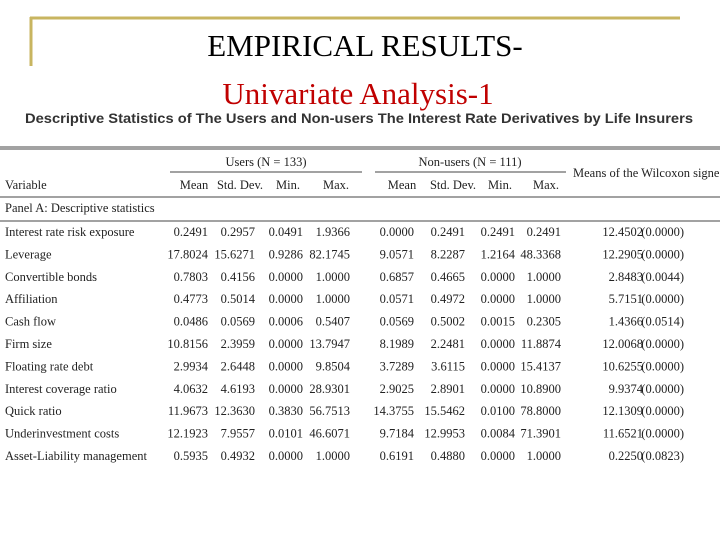 The height and width of the screenshot is (540, 720). What do you see at coordinates (498, 434) in the screenshot?
I see `table-cell: 0.0084` at bounding box center [498, 434].